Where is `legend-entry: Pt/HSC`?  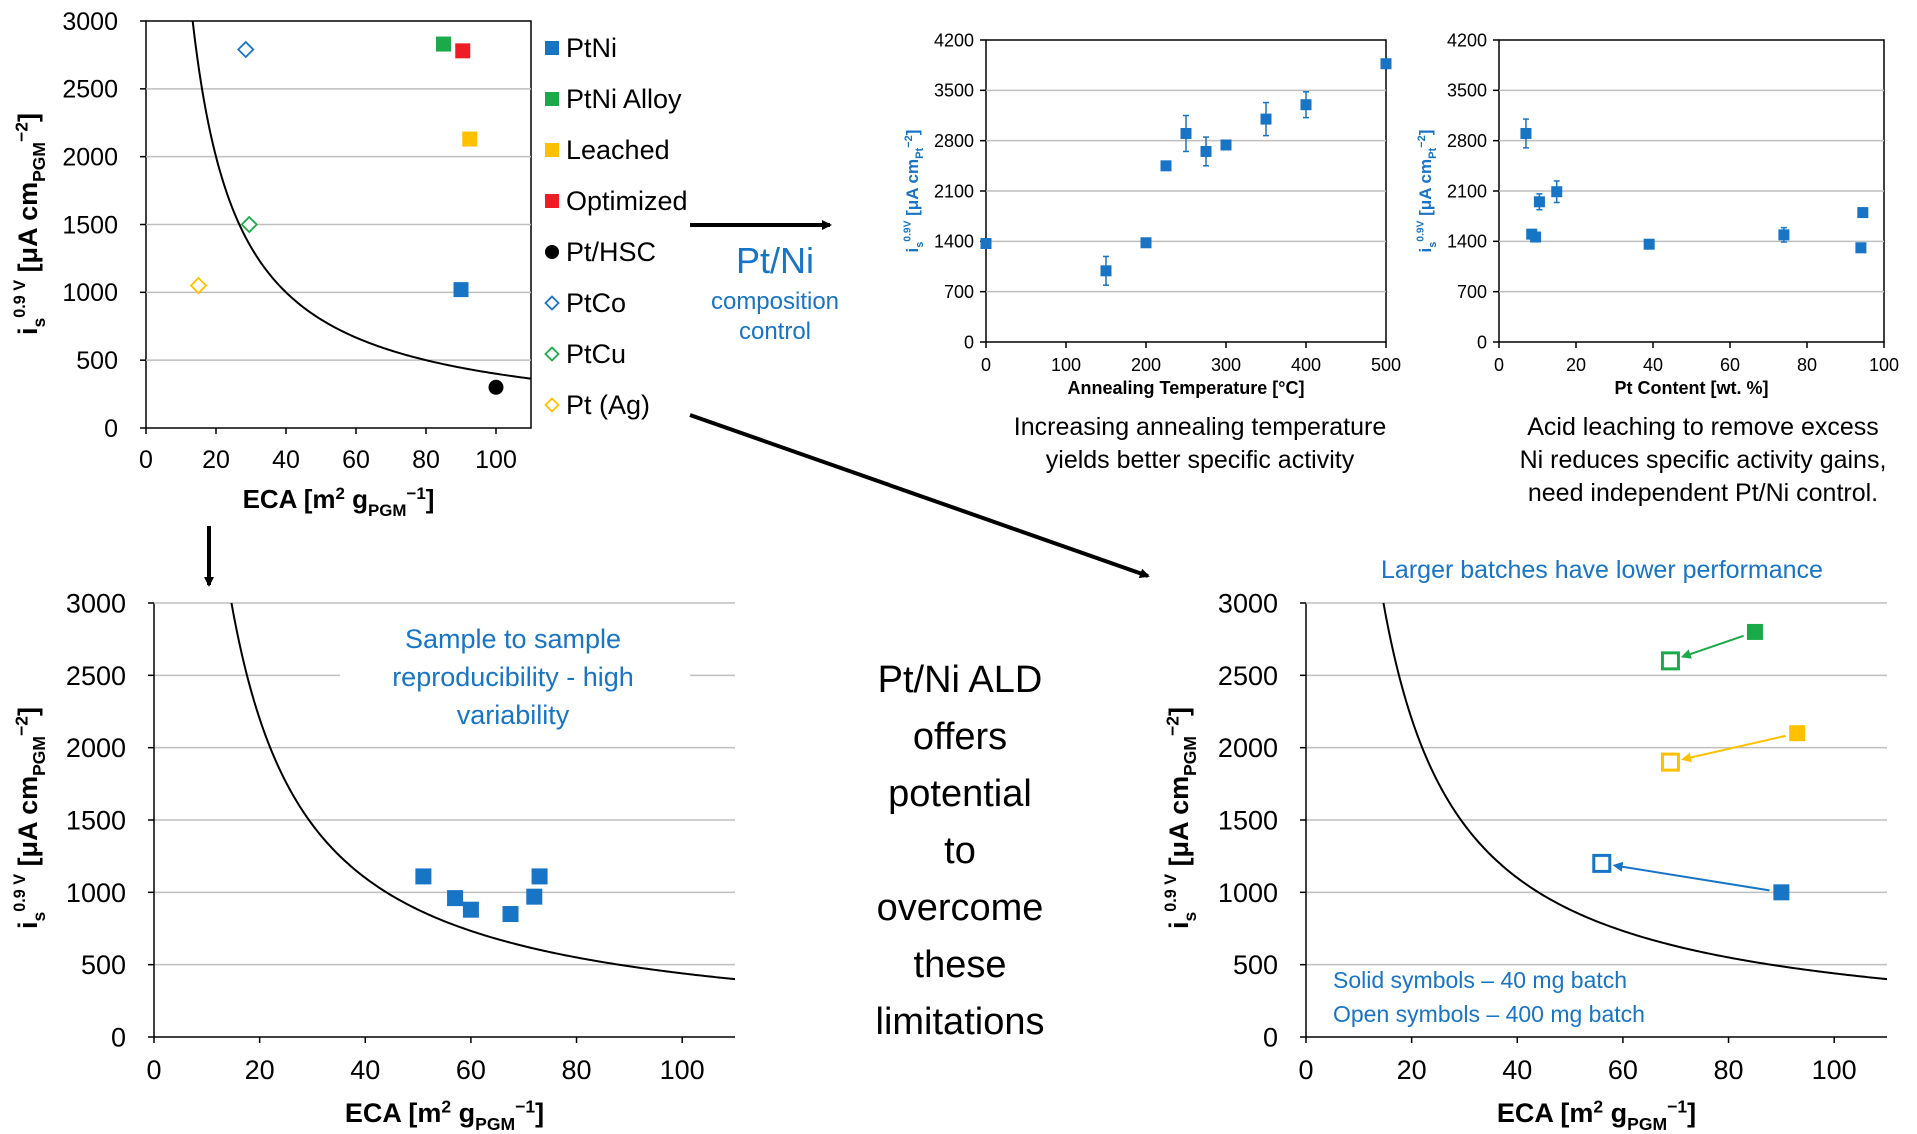 legend-entry: Pt/HSC is located at coordinates (600, 252).